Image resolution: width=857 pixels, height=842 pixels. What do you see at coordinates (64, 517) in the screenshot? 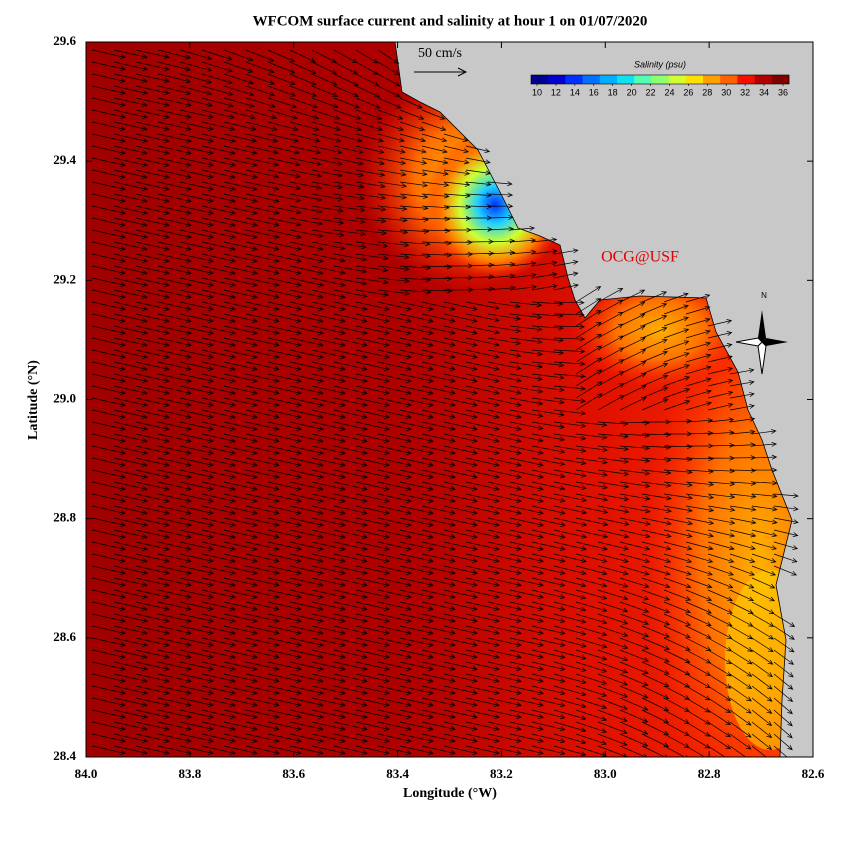
I see `y-tick-label: 28.8` at bounding box center [64, 517].